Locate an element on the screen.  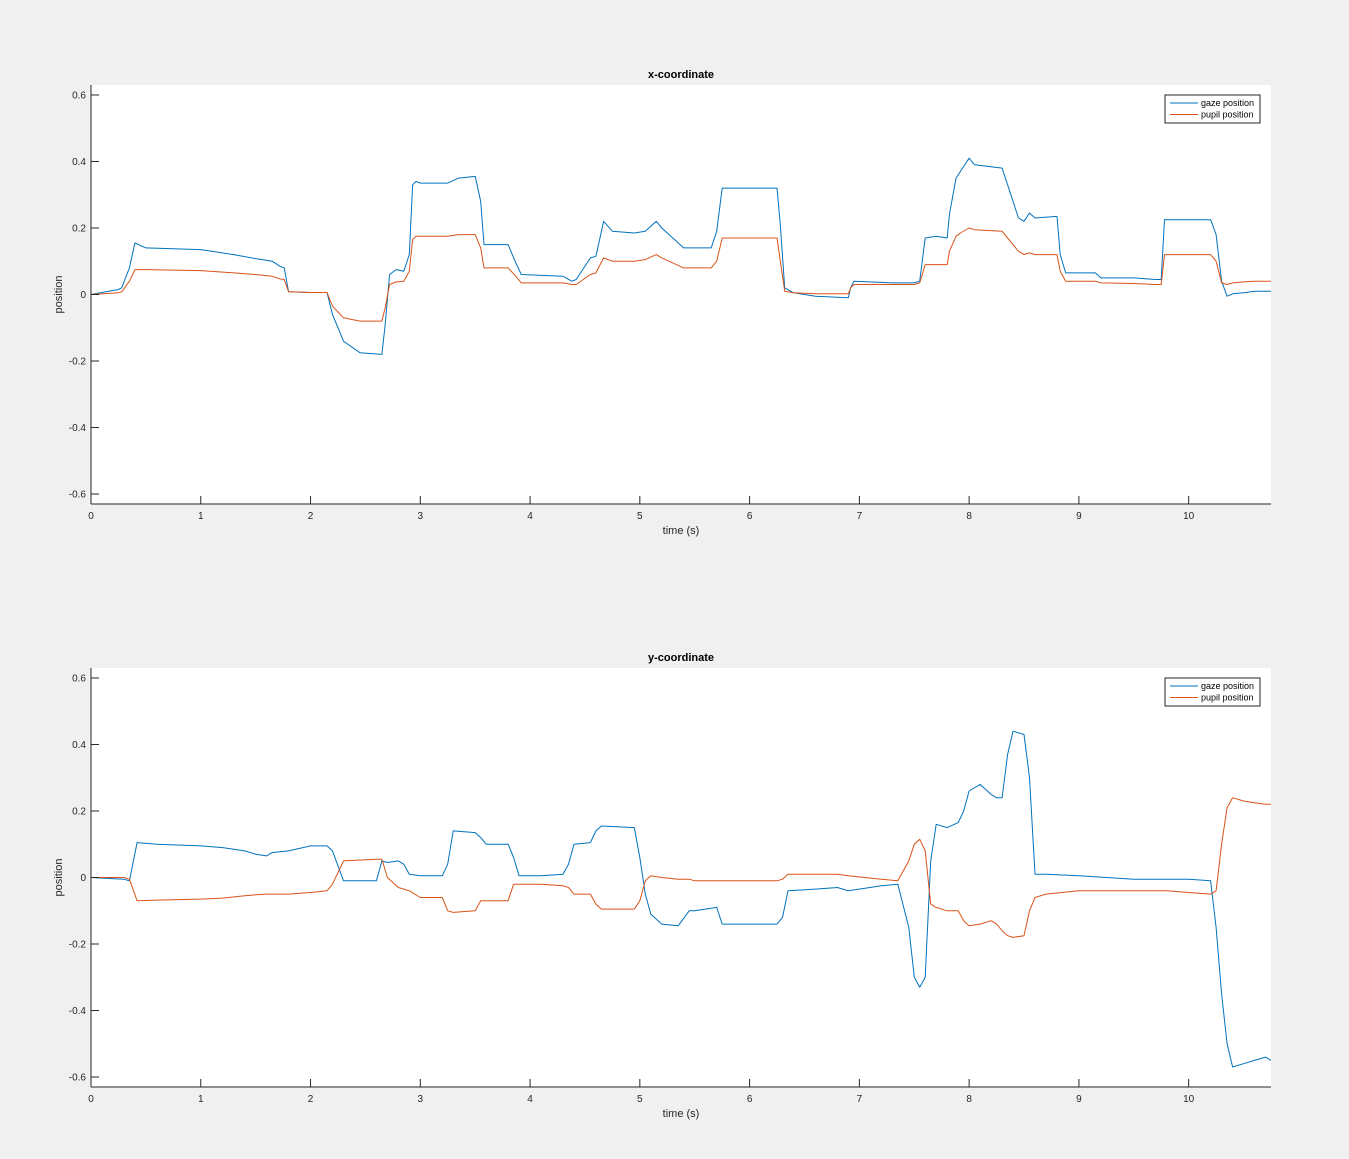
series-line-gaze-position is located at coordinates (681, 256).